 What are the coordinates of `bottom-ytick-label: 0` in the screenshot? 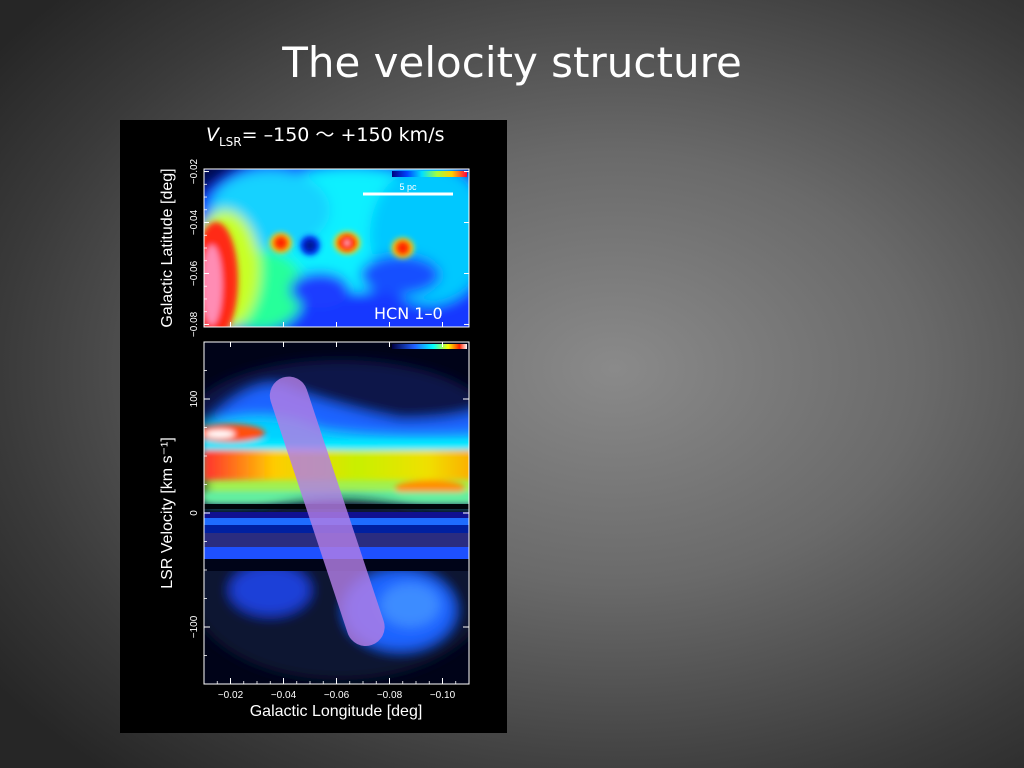 It's located at (194, 513).